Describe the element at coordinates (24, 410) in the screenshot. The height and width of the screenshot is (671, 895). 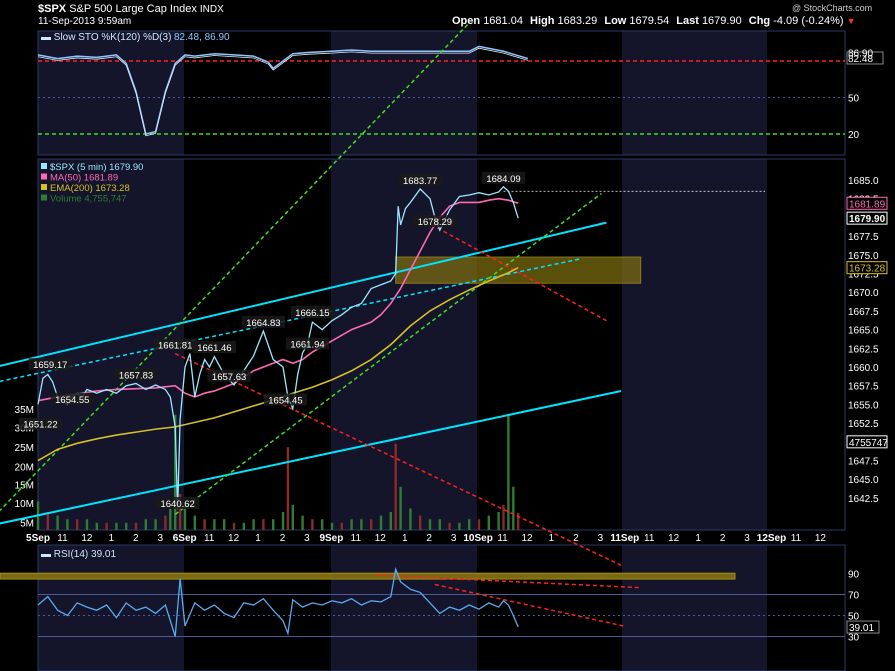
I see `volume-axis-label: 35M` at that location.